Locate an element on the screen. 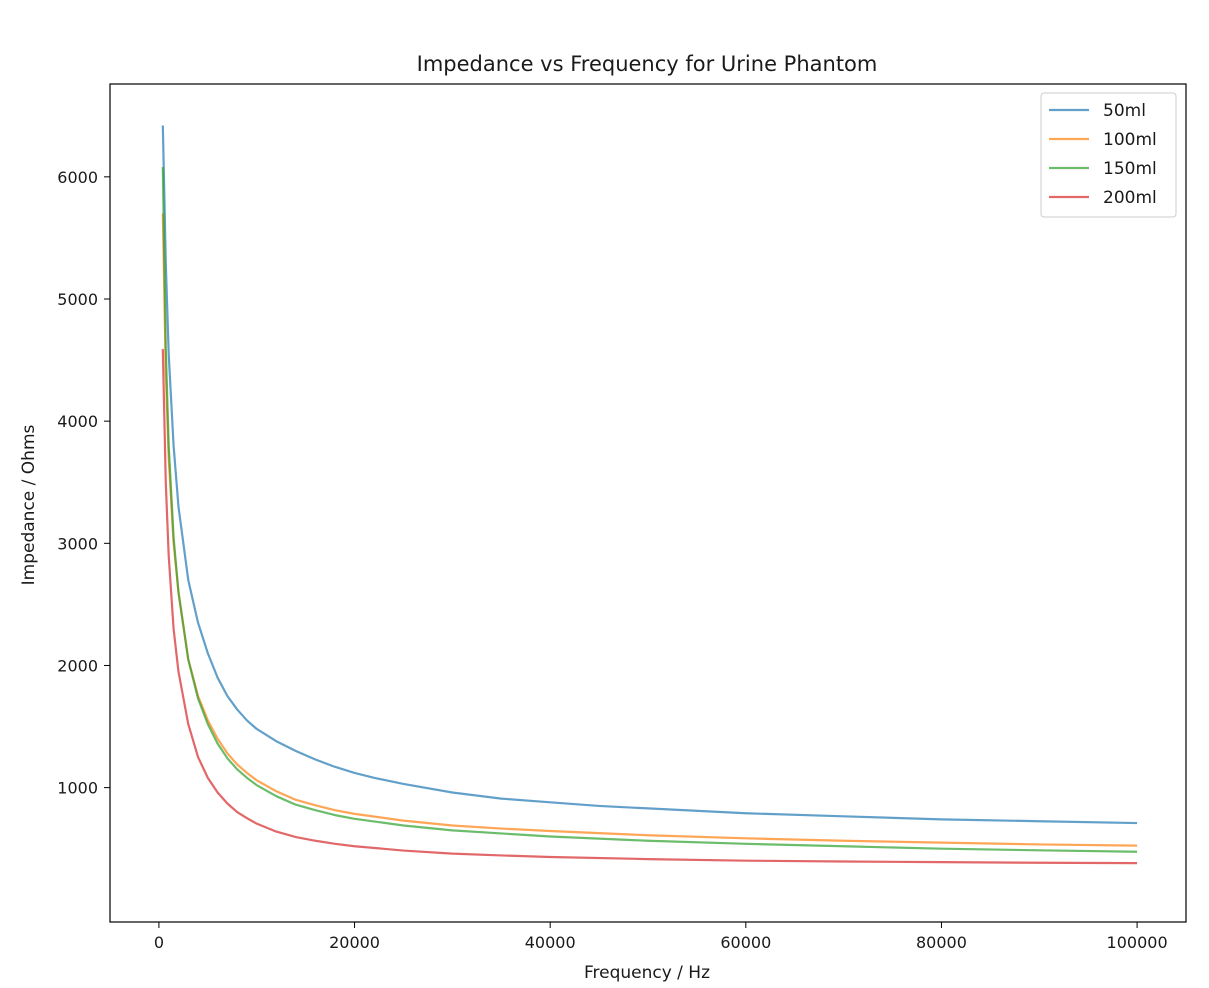  y-tick-label: 3000 is located at coordinates (77, 543).